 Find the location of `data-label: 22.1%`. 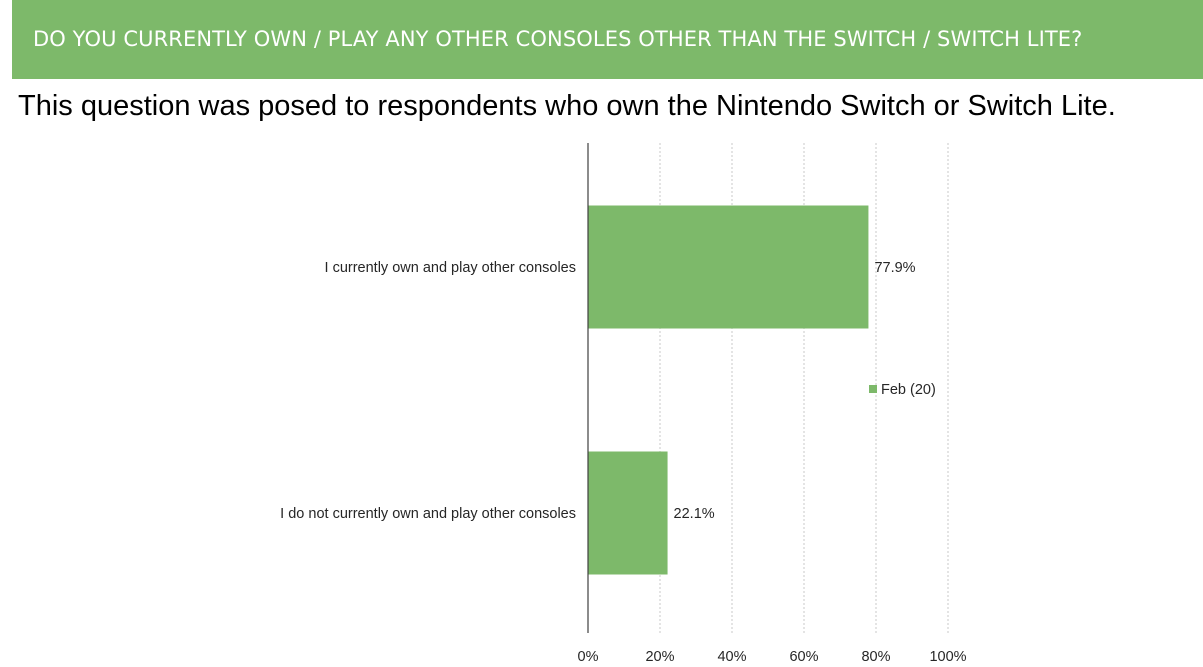

data-label: 22.1% is located at coordinates (694, 514).